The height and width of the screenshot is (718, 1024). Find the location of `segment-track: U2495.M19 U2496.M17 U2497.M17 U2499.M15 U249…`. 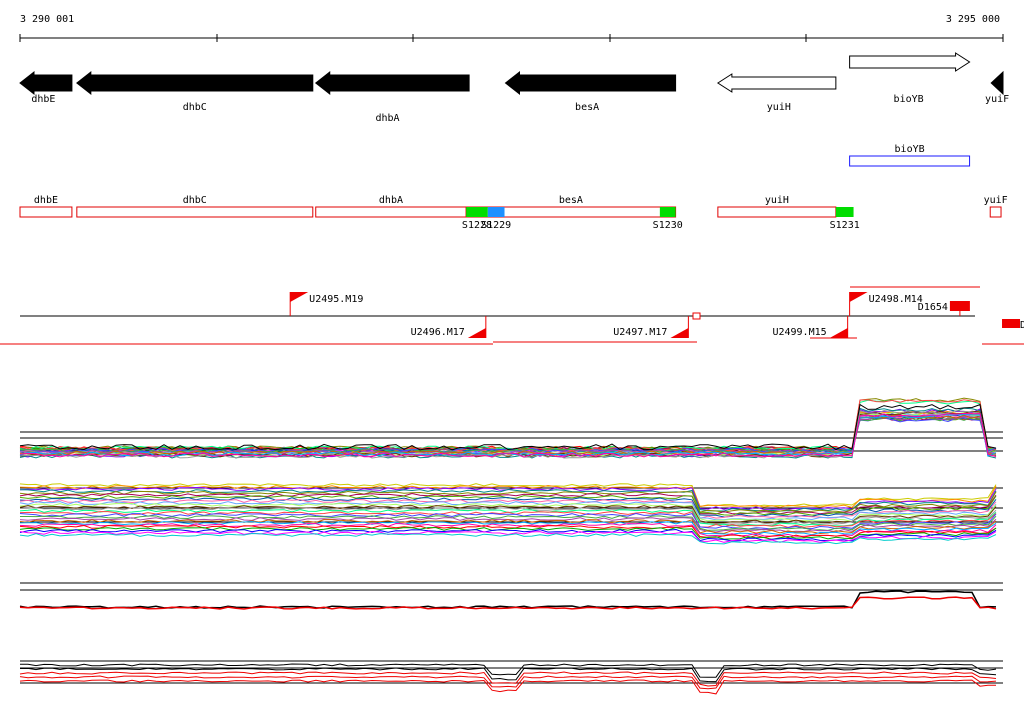

segment-track: U2495.M19 U2496.M17 U2497.M17 U2499.M15 U249… is located at coordinates (512, 315).